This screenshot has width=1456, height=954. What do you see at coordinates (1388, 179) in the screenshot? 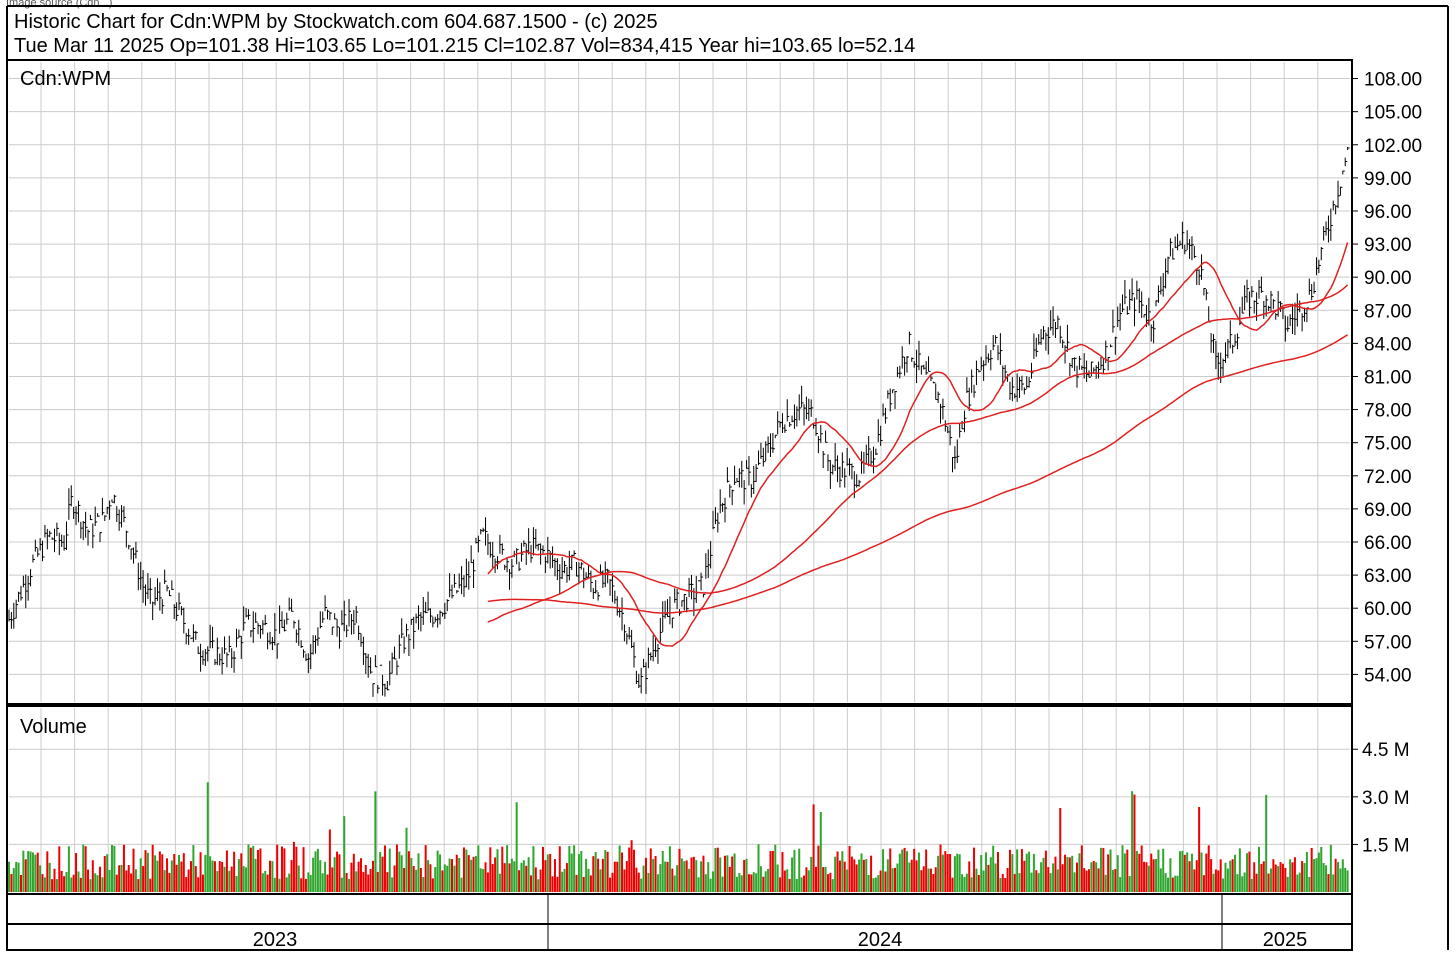
I see `price-tick-label: 99.00` at bounding box center [1388, 179].